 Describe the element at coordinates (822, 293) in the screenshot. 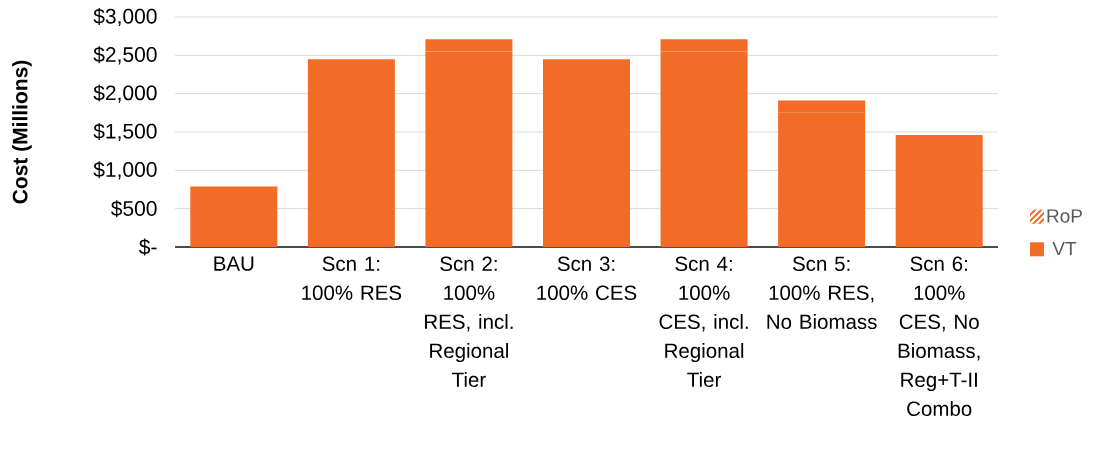

I see `x-tick-label: Scn 5: 100% RES, No Biomass` at that location.